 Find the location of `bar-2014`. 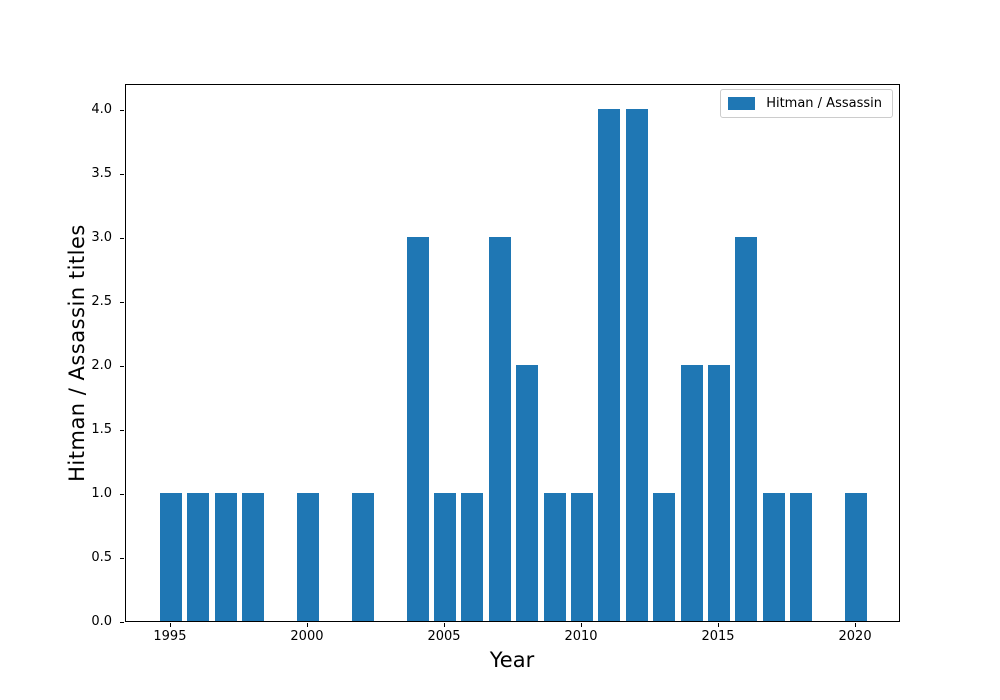

bar-2014 is located at coordinates (691, 492).